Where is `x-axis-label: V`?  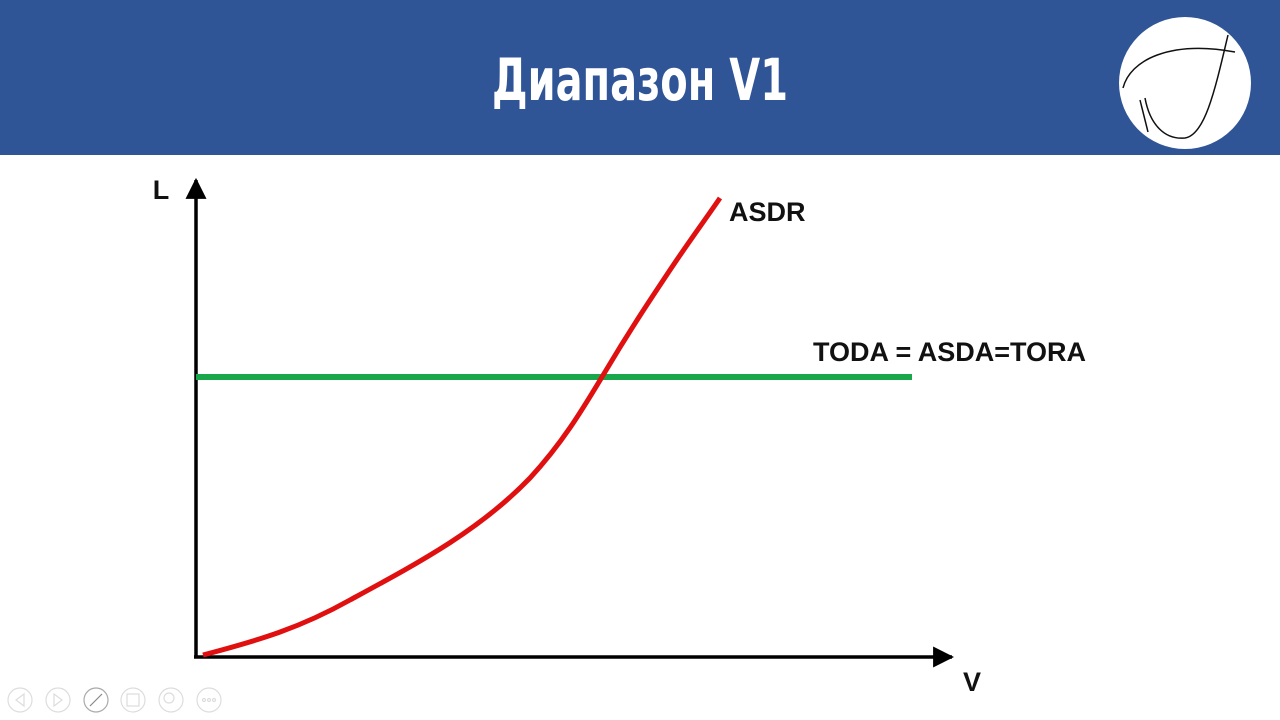
x-axis-label: V is located at coordinates (972, 682).